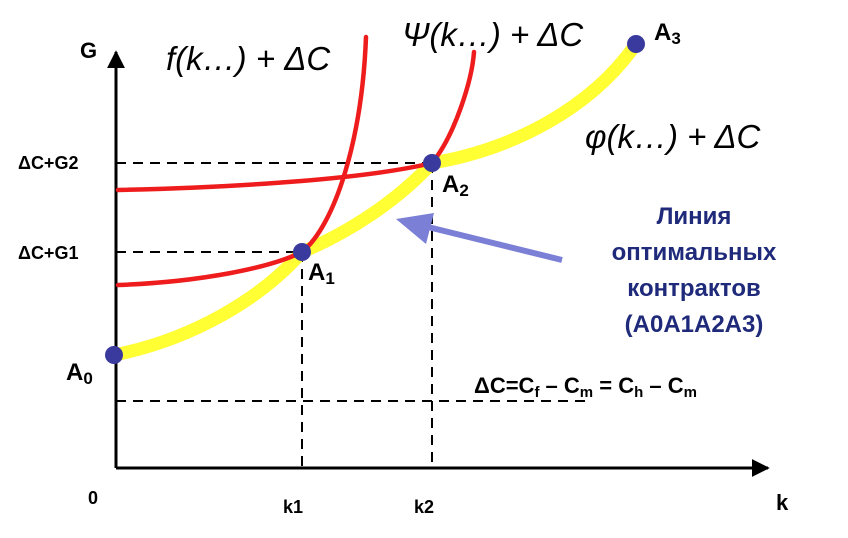 The image size is (848, 538). What do you see at coordinates (667, 33) in the screenshot?
I see `point-a3-label: A3` at bounding box center [667, 33].